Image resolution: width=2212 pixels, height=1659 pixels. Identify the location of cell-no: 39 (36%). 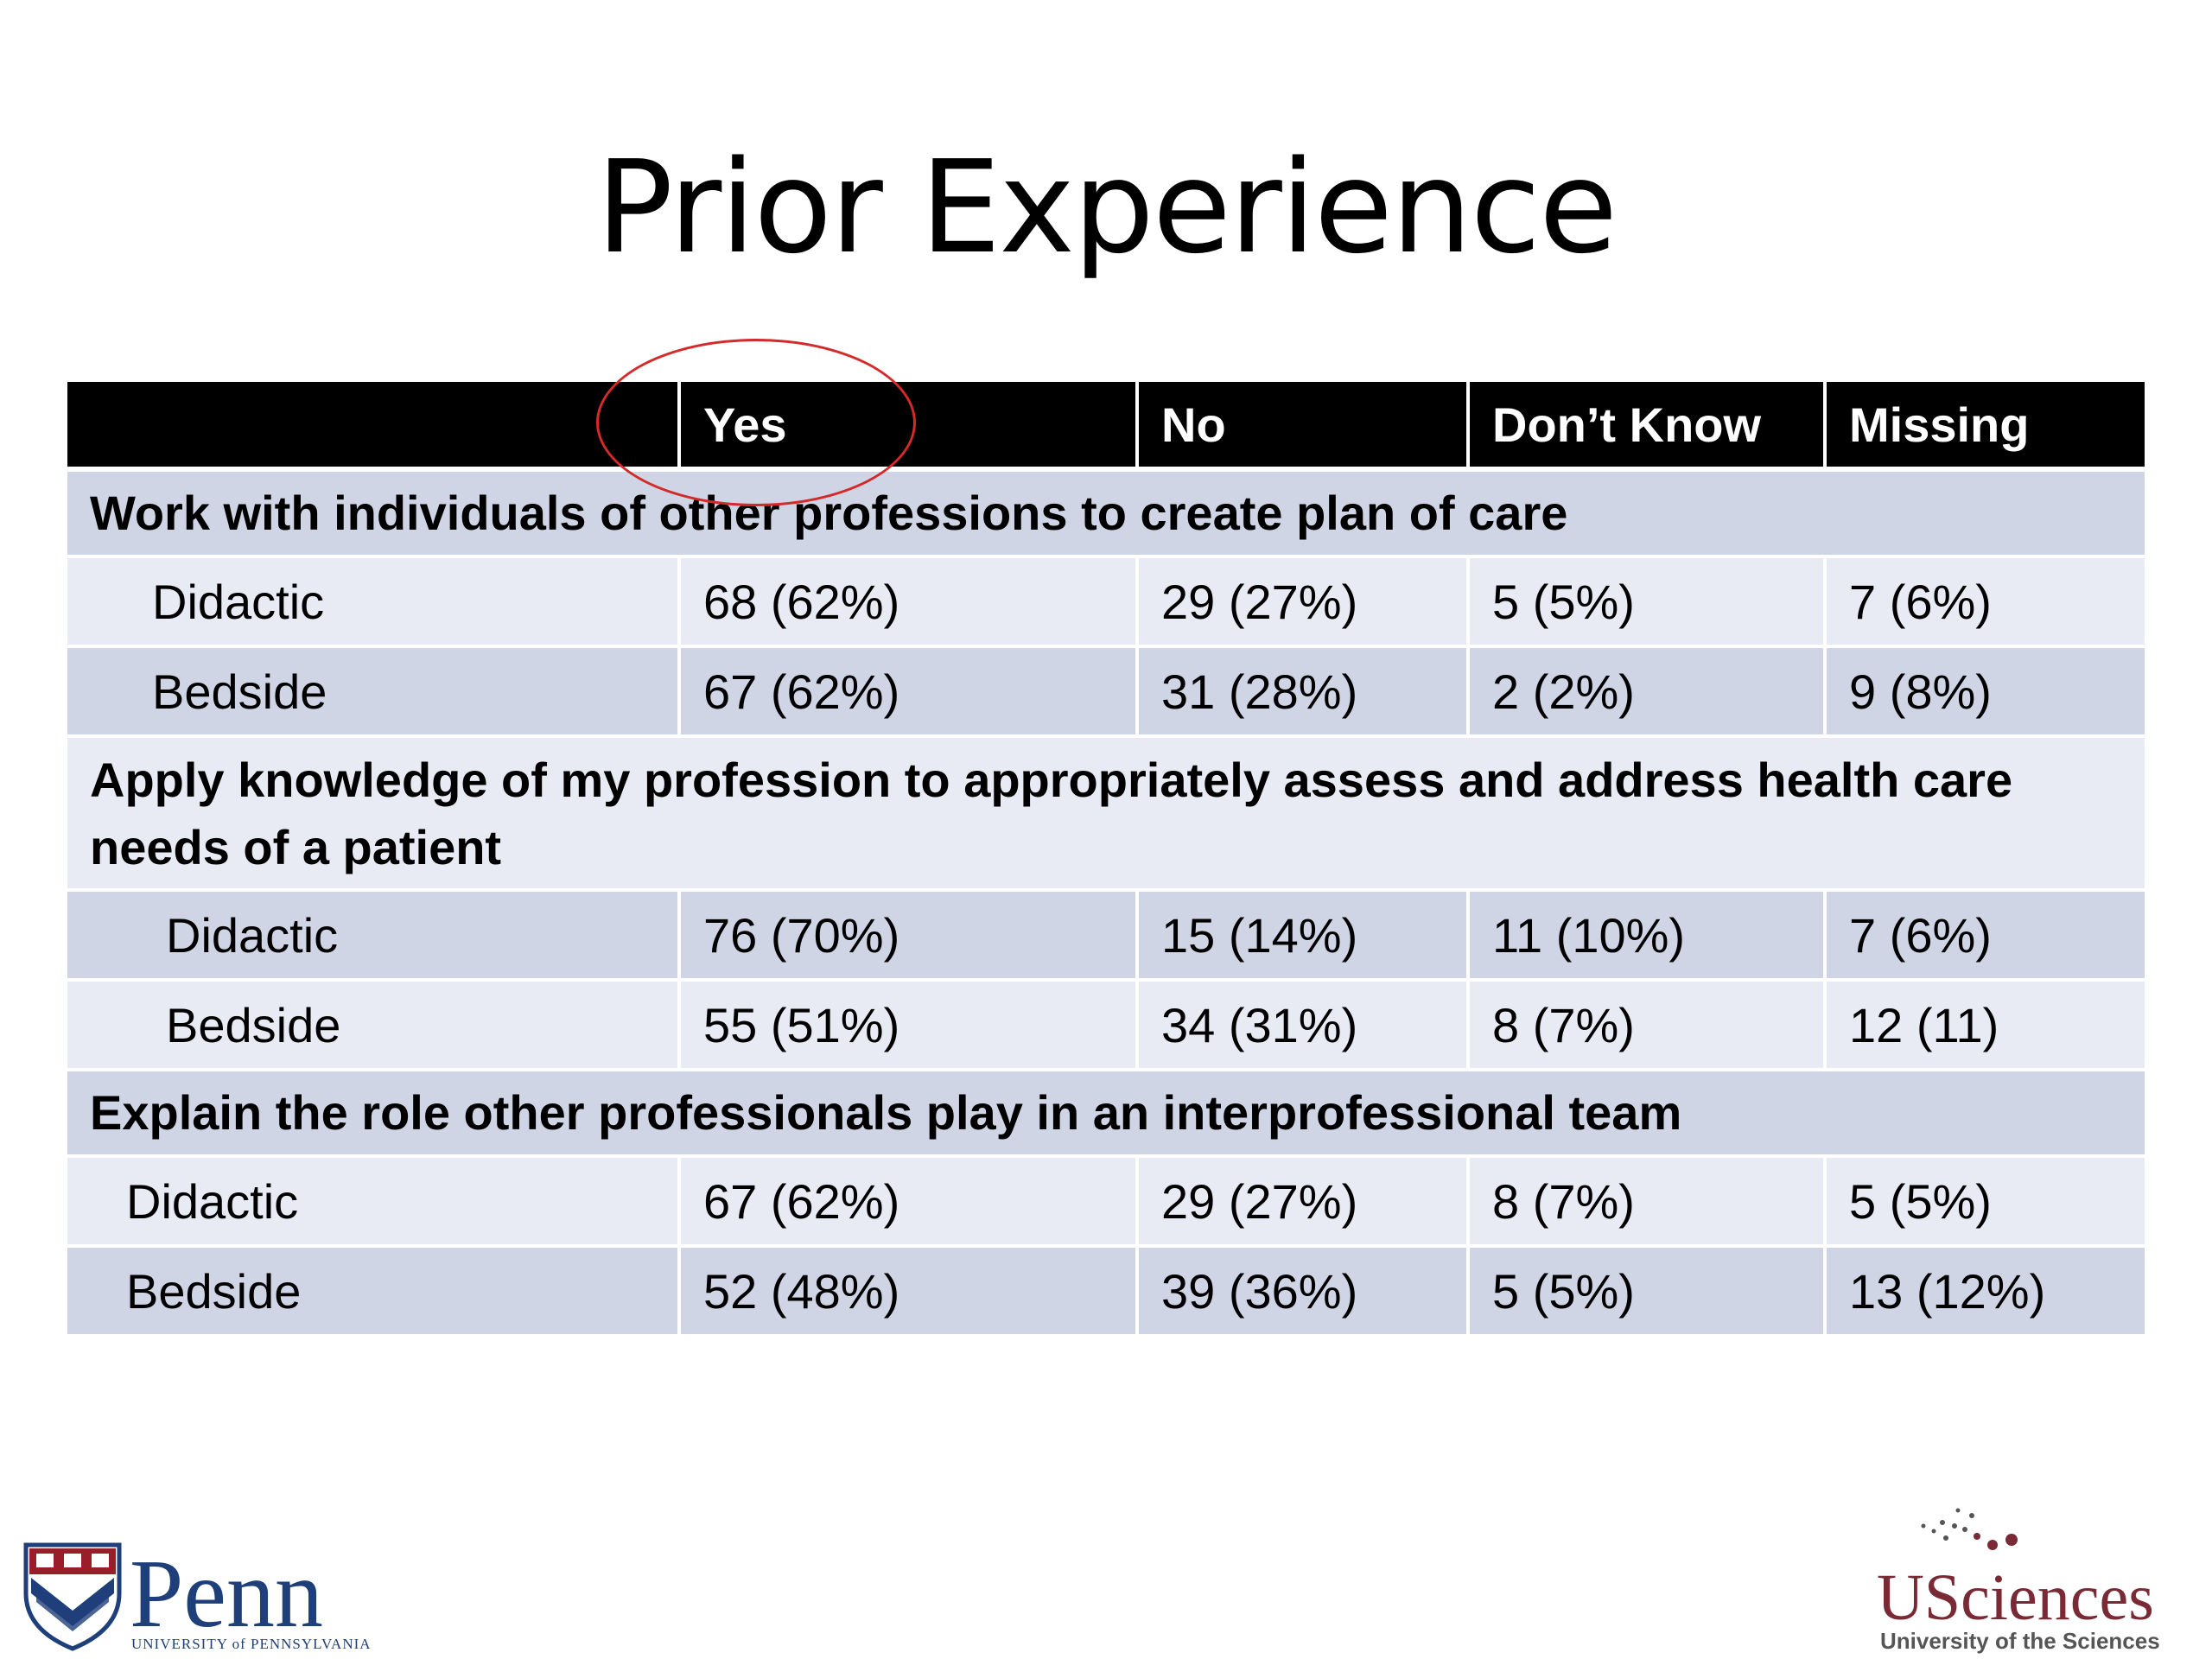
(1304, 1291).